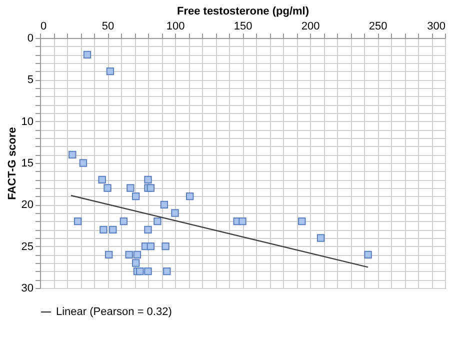  I want to click on x-axis-title: Free testosterone (pg/ml), so click(243, 12).